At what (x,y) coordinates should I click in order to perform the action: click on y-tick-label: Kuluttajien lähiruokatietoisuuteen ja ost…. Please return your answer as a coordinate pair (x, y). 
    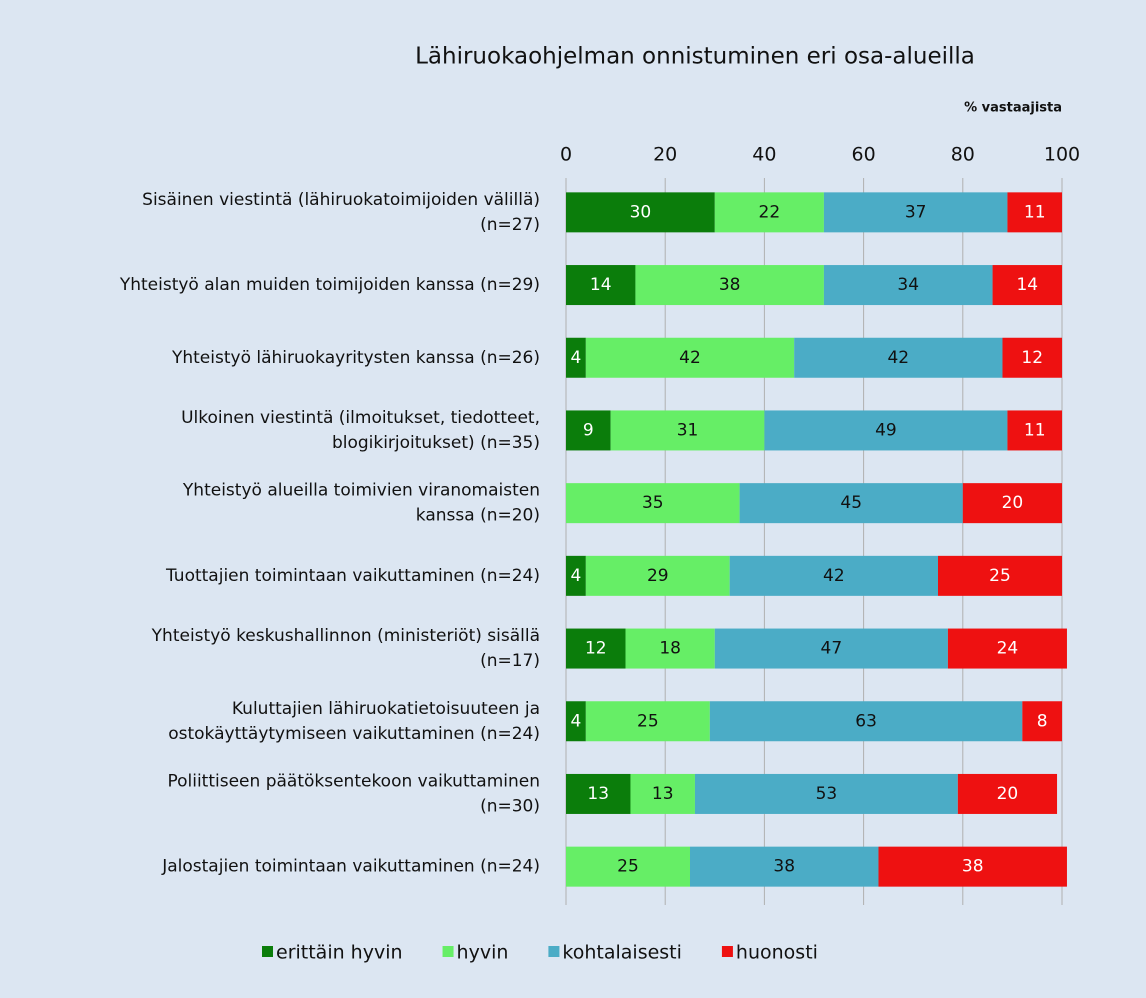
    Looking at the image, I should click on (354, 721).